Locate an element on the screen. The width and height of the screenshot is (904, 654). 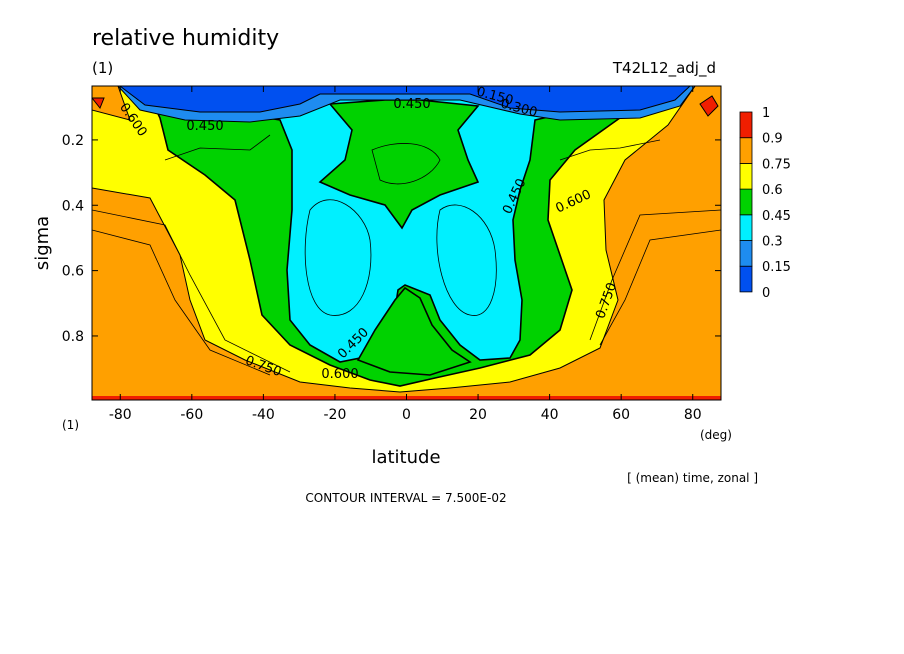
fill-green-center is located at coordinates (399, 164).